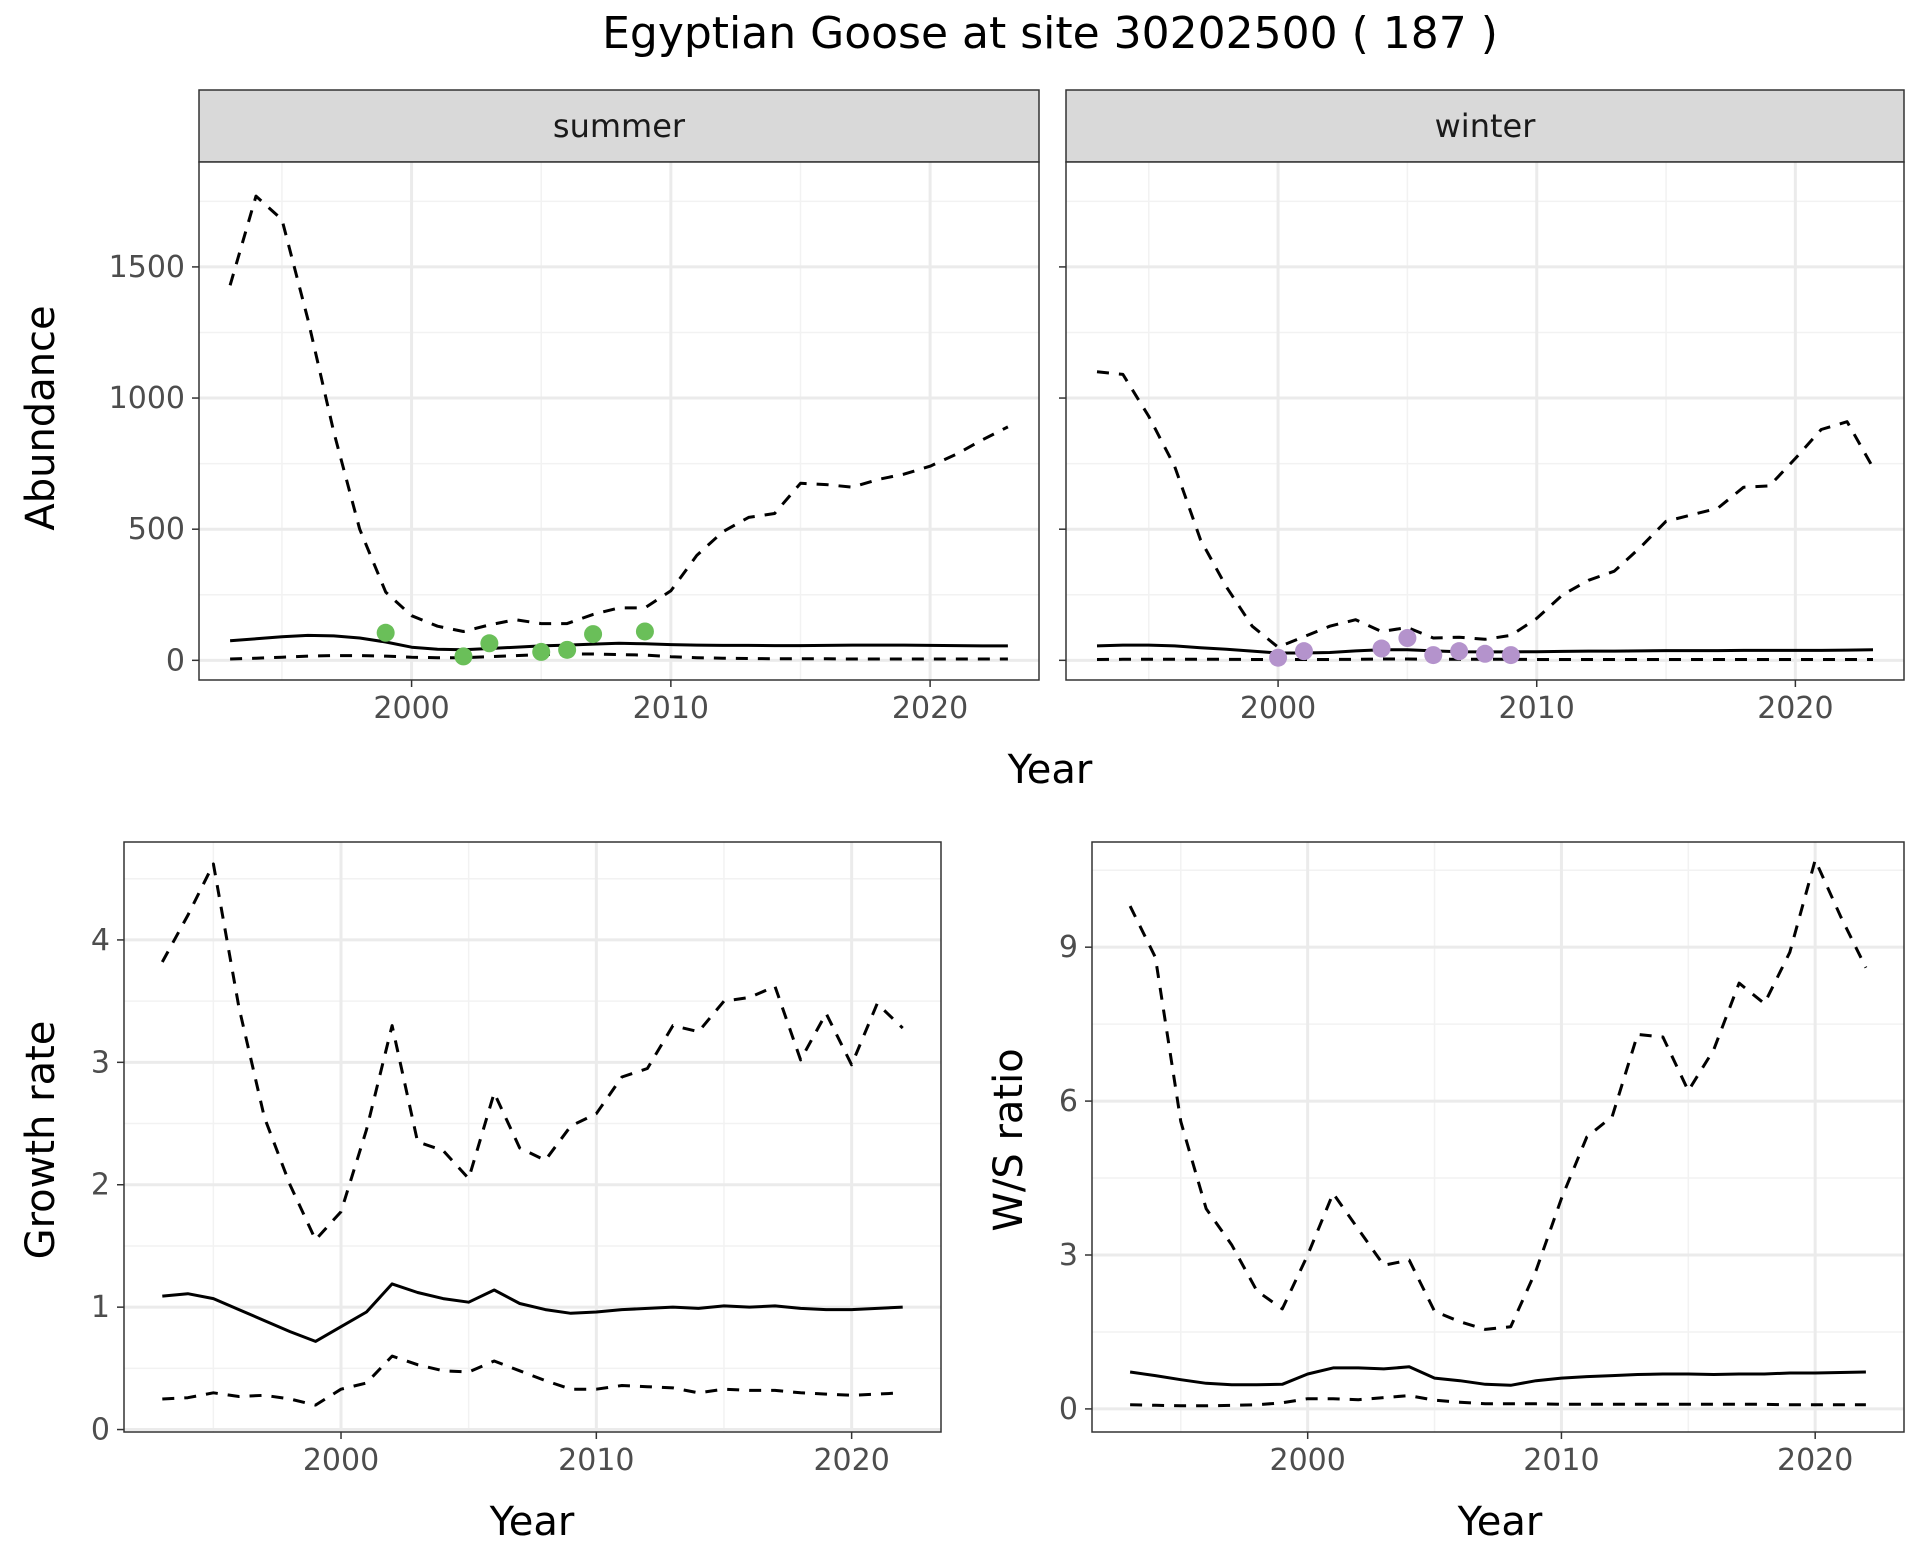 This screenshot has width=1920, height=1560. What do you see at coordinates (41, 417) in the screenshot?
I see `top-y-axis-title: Abundance` at bounding box center [41, 417].